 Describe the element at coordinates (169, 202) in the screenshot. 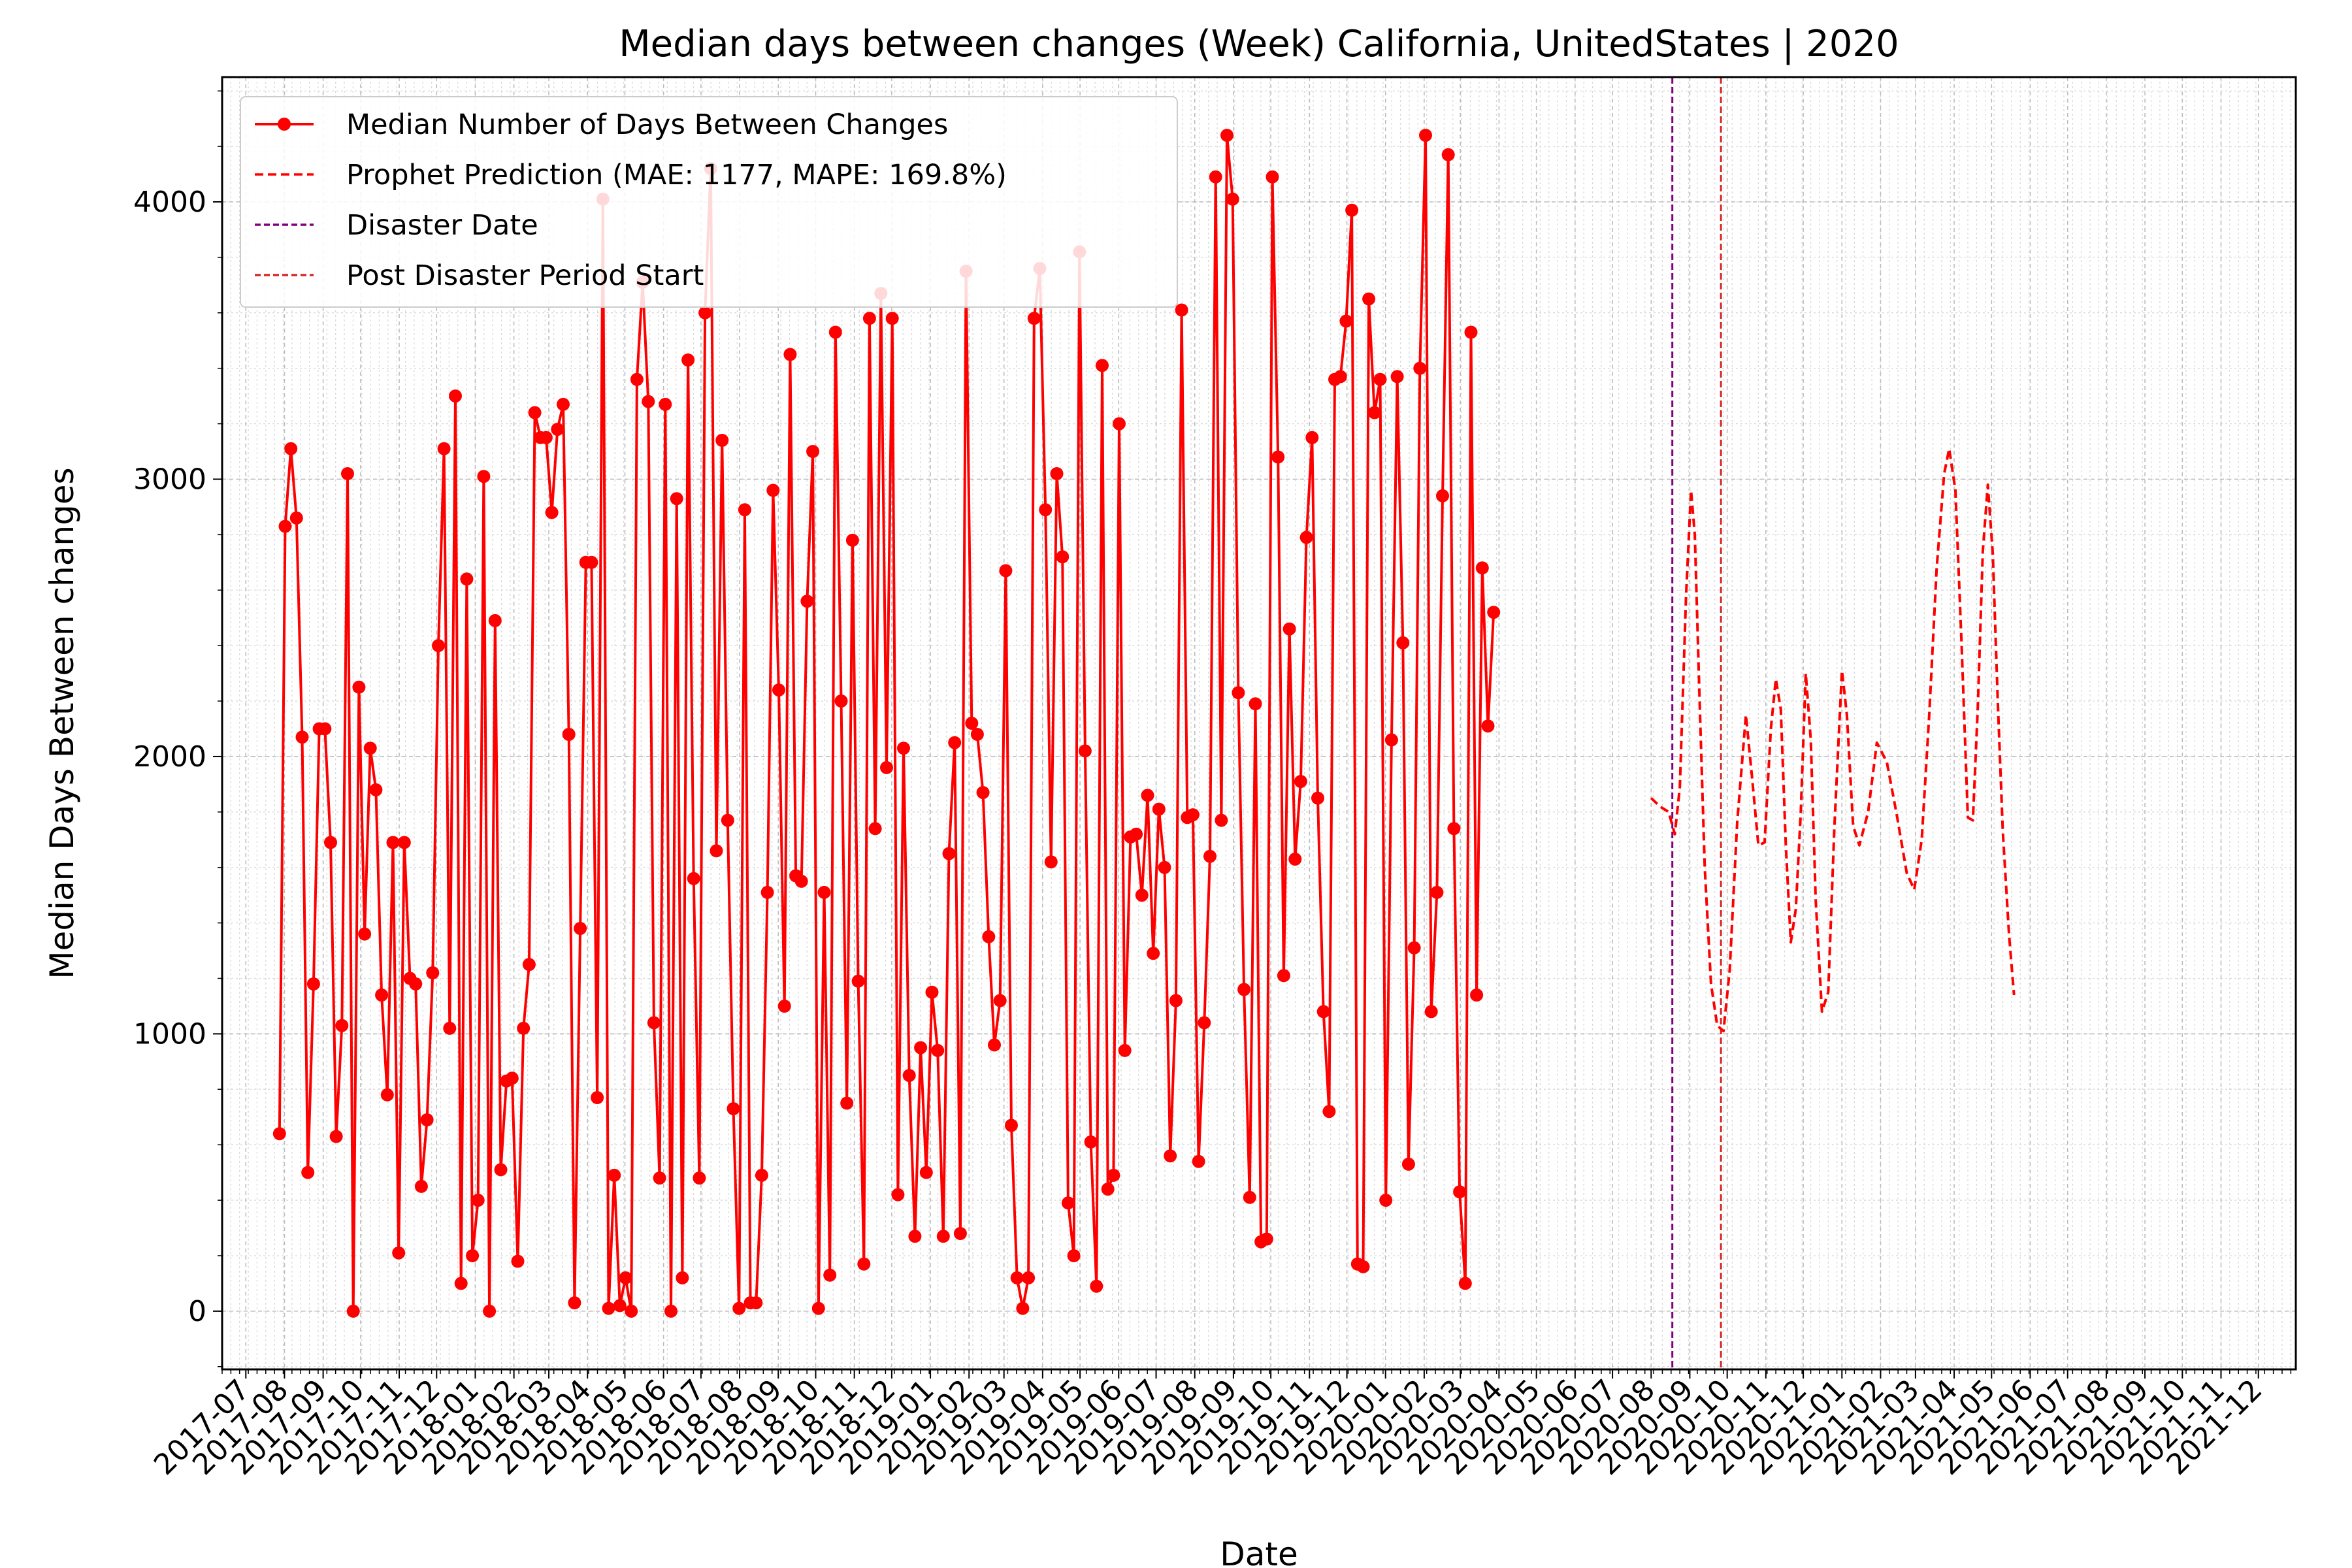

I see `y-tick-label: 4000` at that location.